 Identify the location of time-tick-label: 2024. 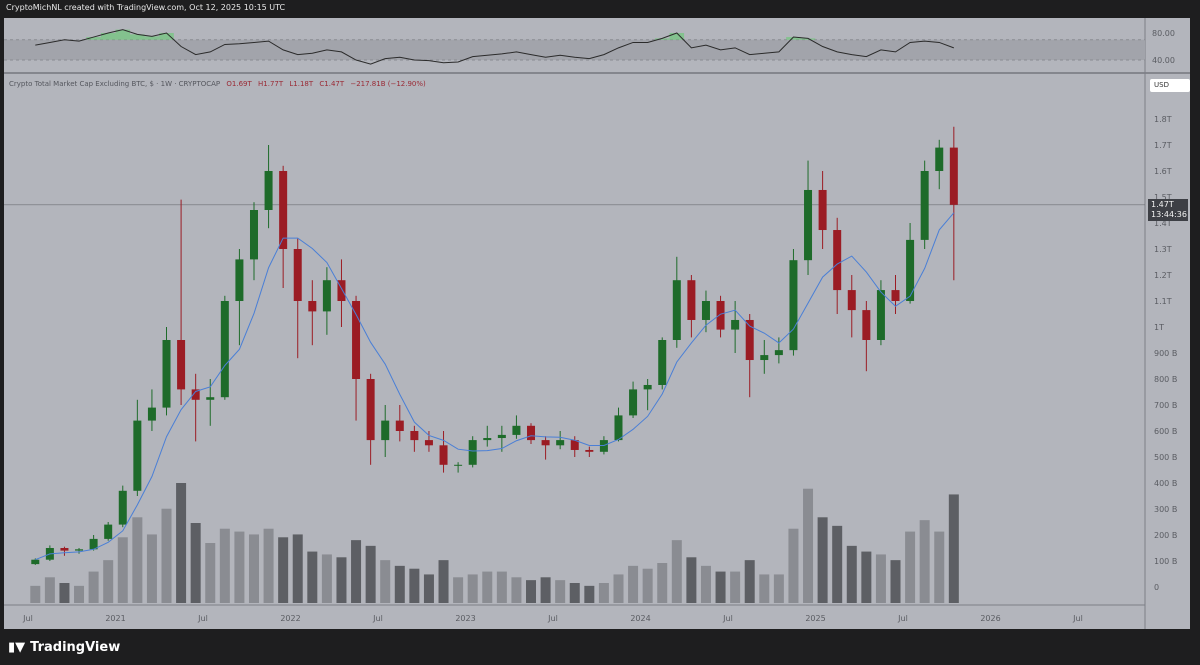
(640, 618).